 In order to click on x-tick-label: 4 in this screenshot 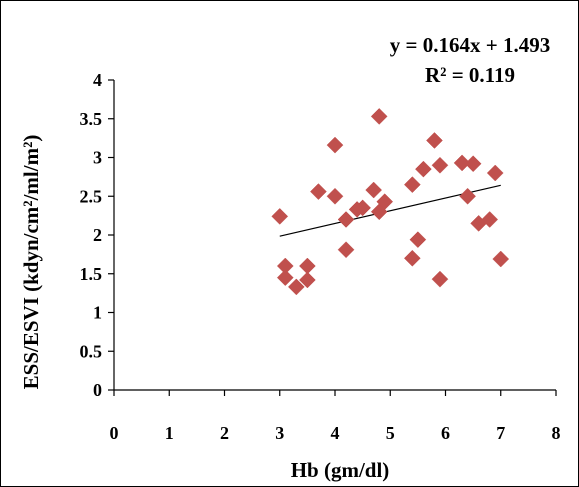, I will do `click(335, 433)`.